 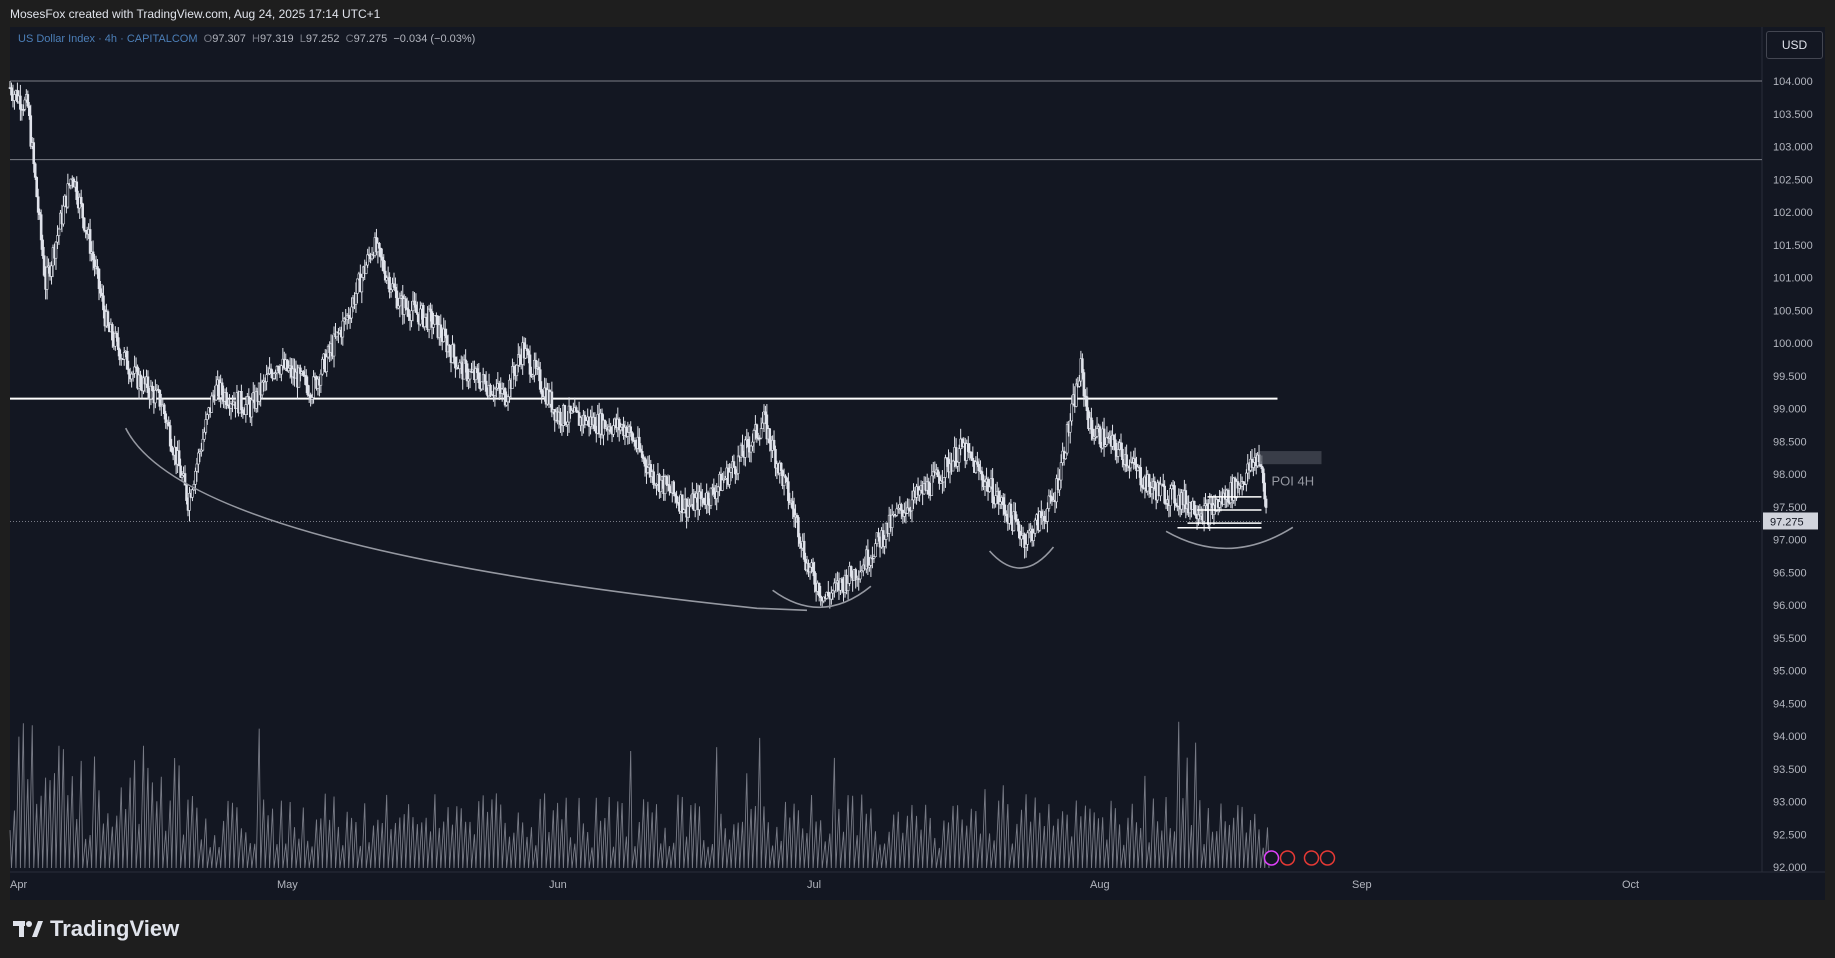 What do you see at coordinates (1630, 885) in the screenshot?
I see `x-tick-label: Oct` at bounding box center [1630, 885].